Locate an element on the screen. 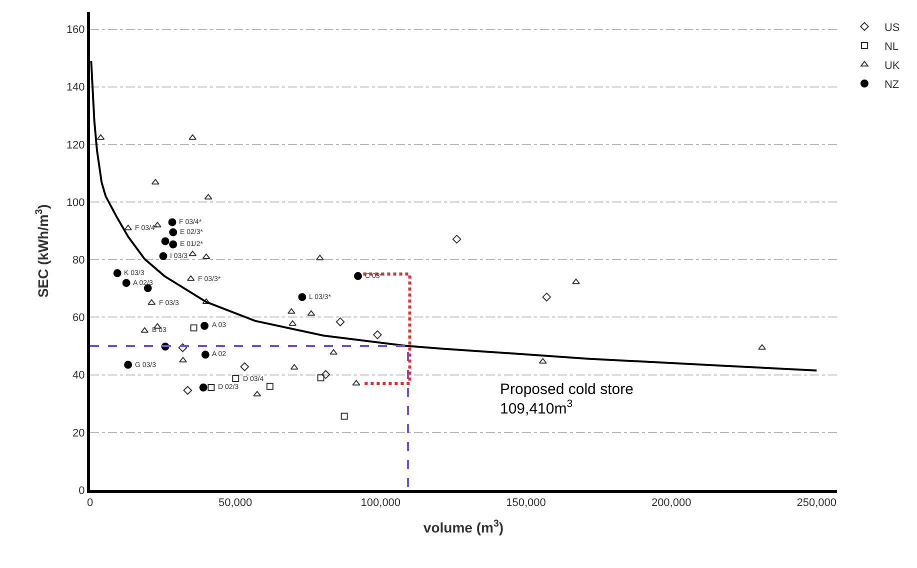 Image resolution: width=917 pixels, height=568 pixels. x-tick-label: 100,000 is located at coordinates (380, 503).